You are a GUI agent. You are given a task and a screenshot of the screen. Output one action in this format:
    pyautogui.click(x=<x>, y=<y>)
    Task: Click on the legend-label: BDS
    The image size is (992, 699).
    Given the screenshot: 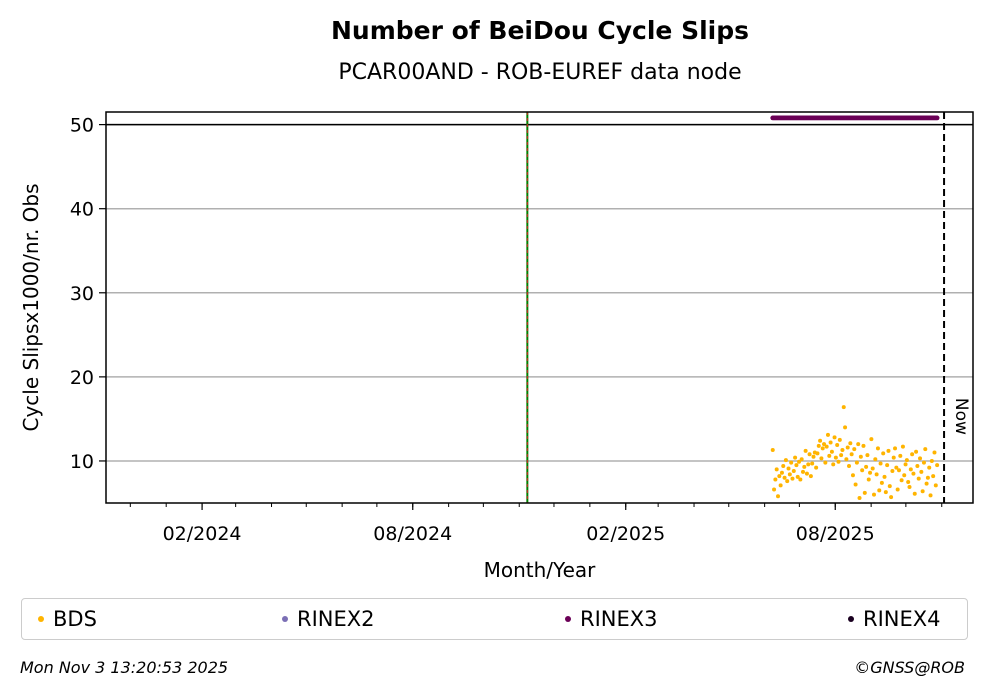 What is the action you would take?
    pyautogui.click(x=75, y=619)
    